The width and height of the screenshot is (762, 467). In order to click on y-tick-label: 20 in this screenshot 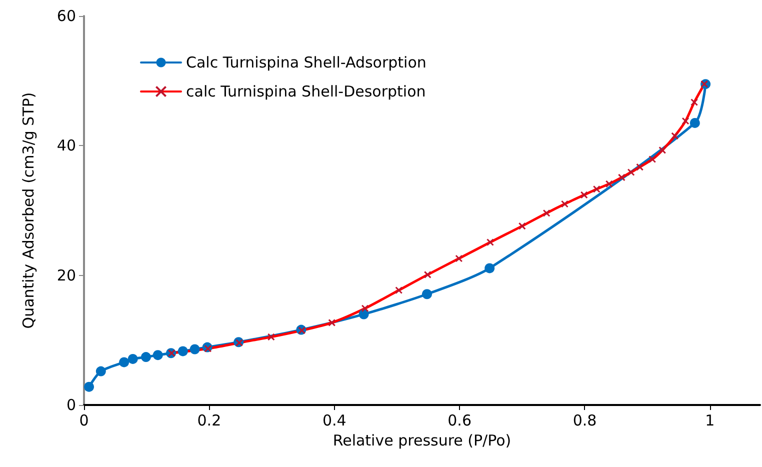, I will do `click(66, 275)`.